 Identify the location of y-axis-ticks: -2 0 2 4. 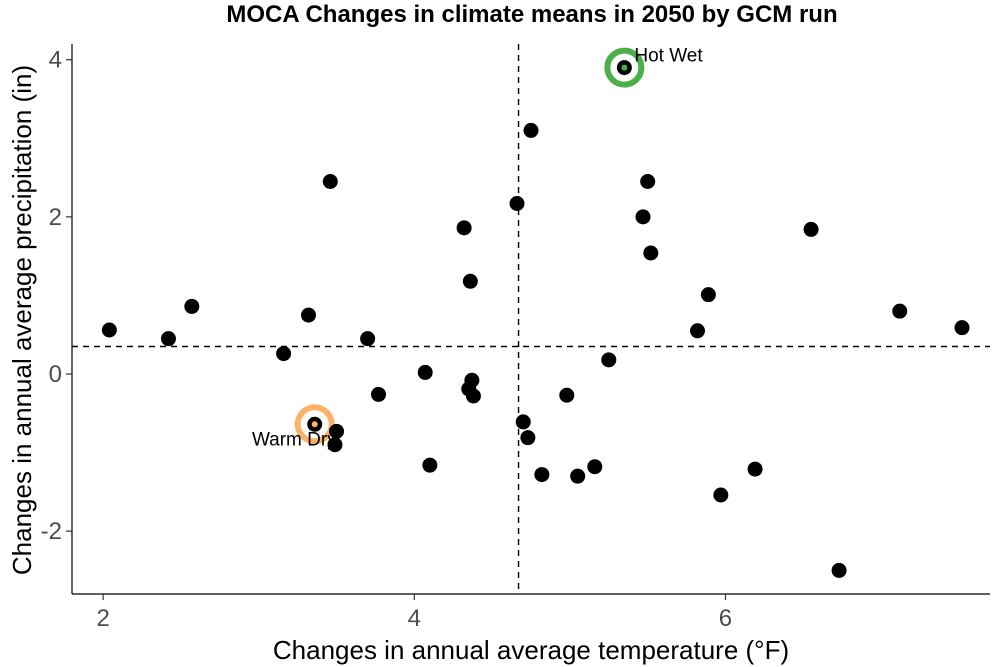
(56, 296).